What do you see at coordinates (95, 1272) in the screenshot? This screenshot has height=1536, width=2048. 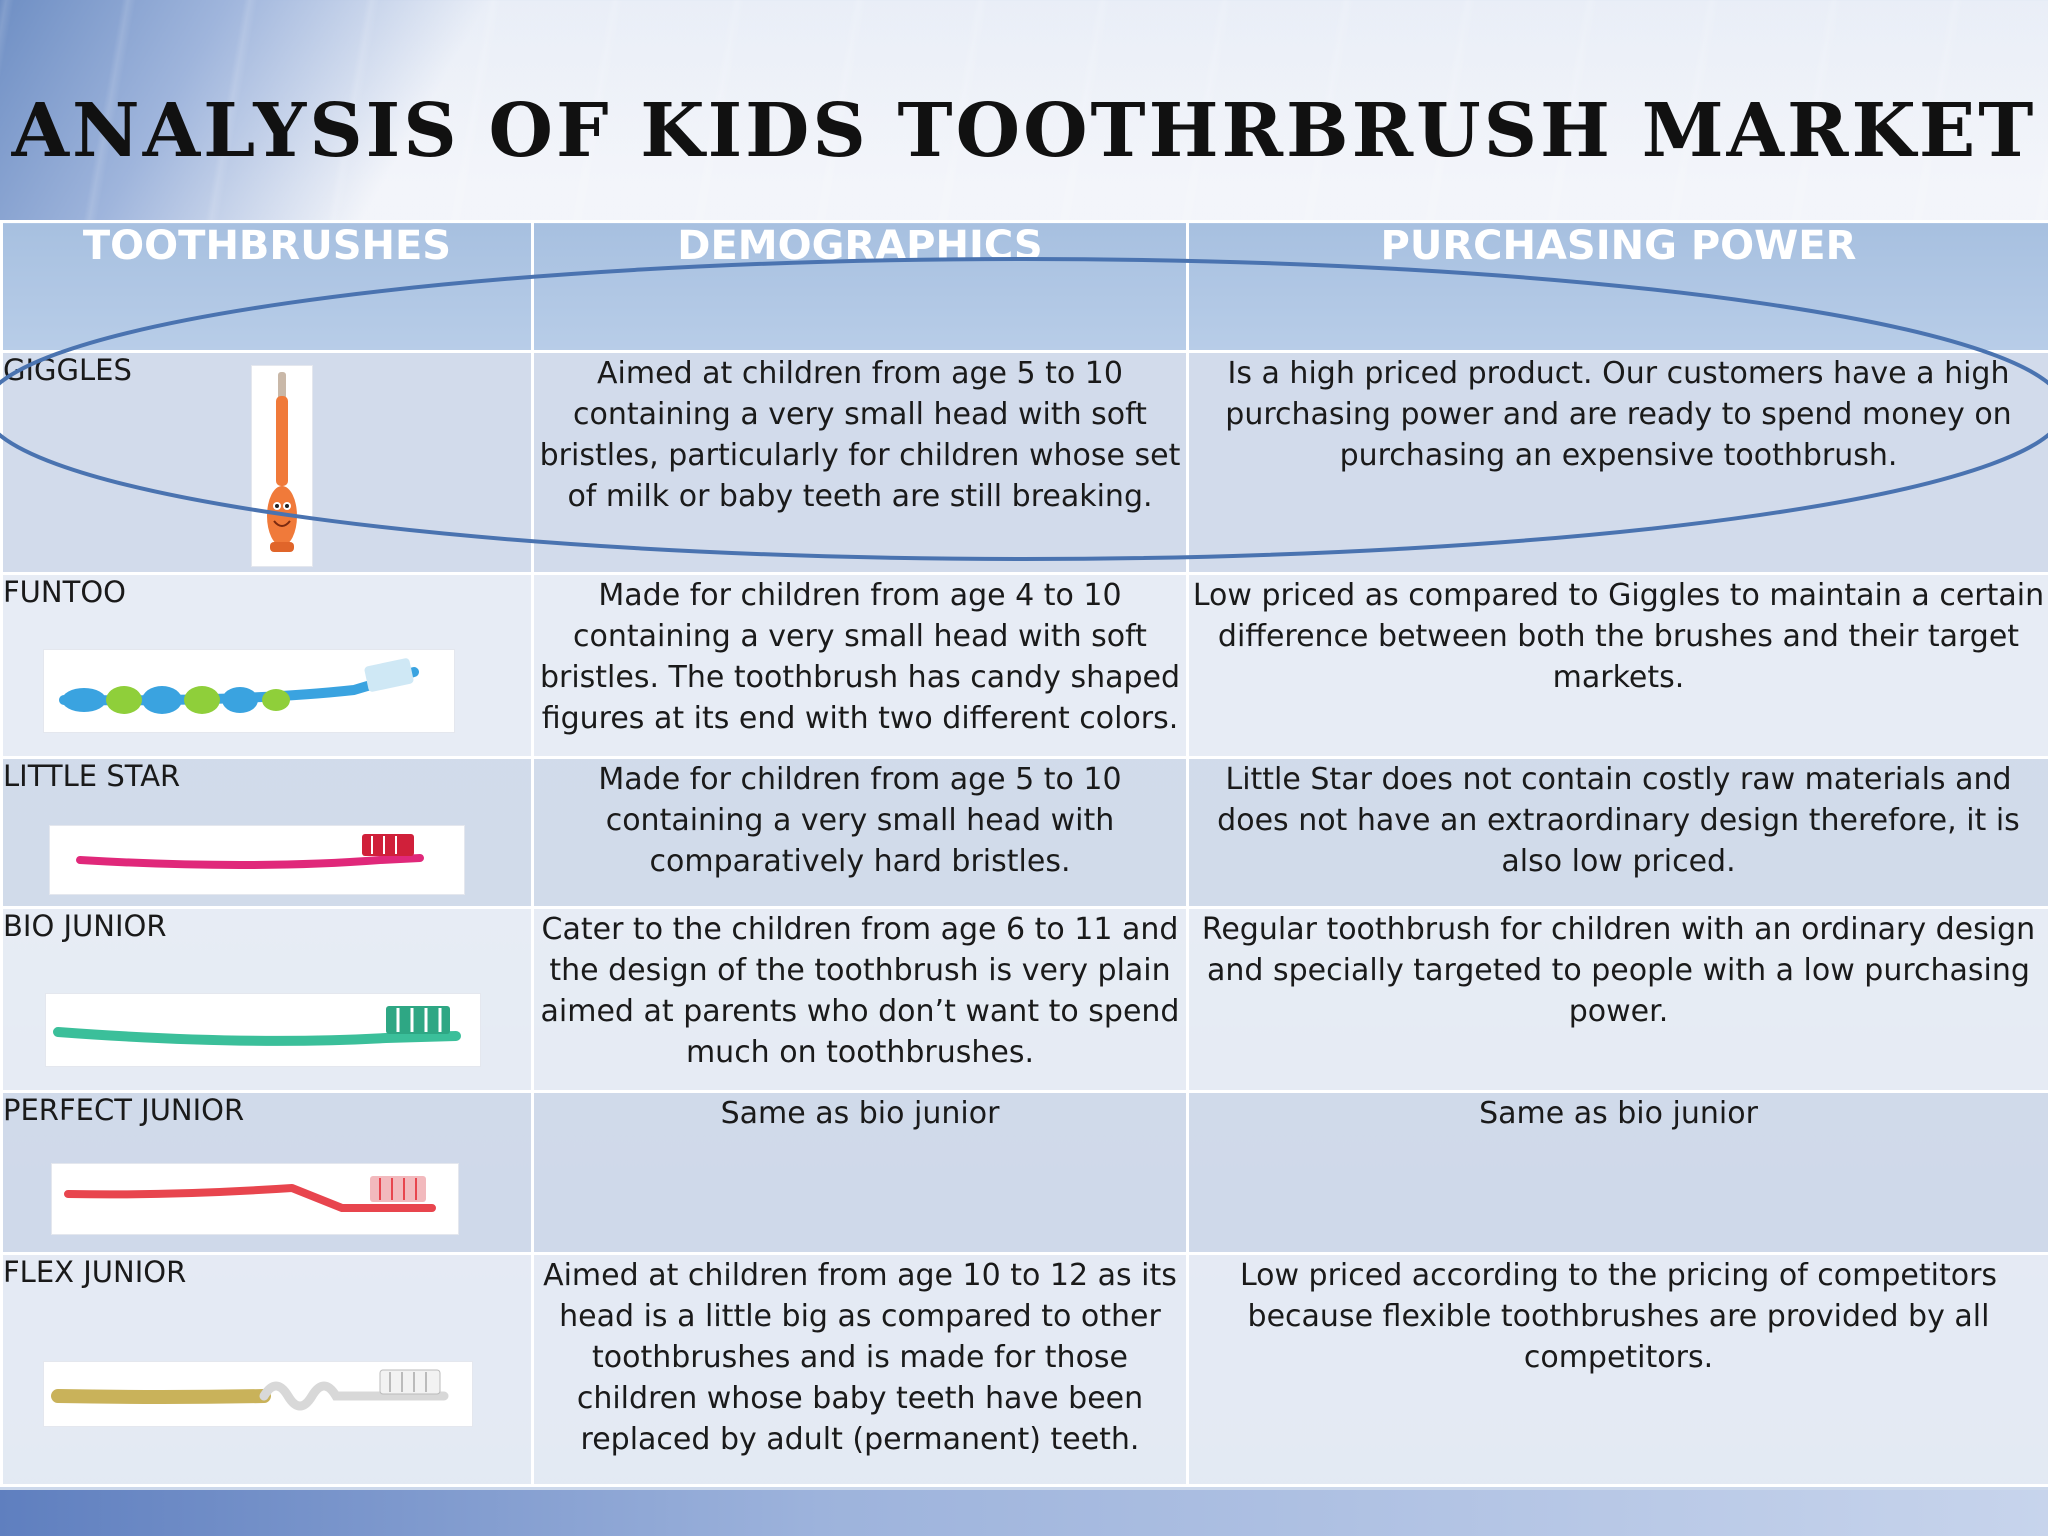 I see `toothbrush-name: FLEX JUNIOR` at bounding box center [95, 1272].